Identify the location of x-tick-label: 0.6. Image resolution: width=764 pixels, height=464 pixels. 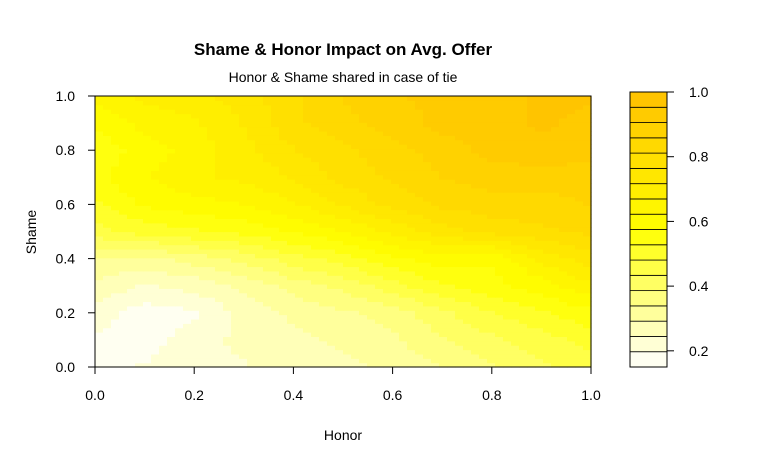
(393, 395).